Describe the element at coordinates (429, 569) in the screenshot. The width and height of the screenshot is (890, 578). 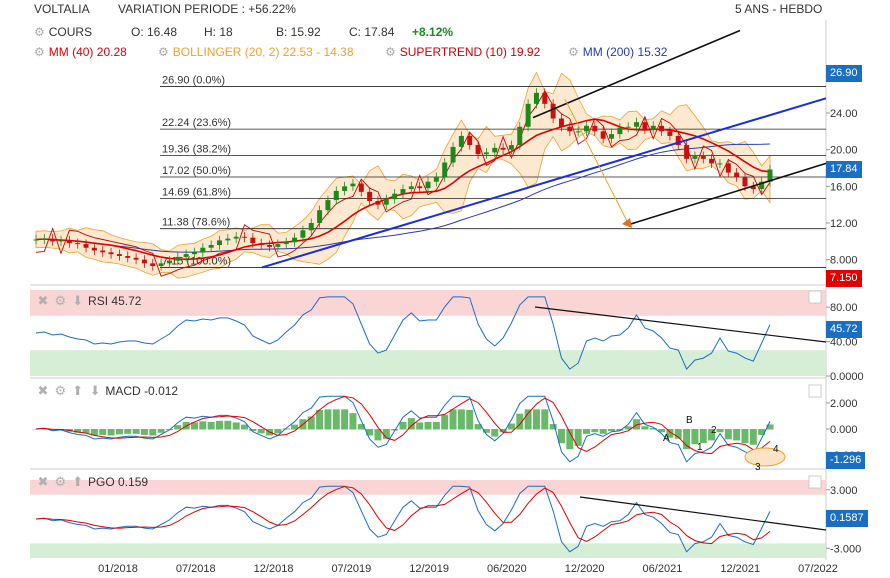
I see `x-tick-label: 12/2019` at that location.